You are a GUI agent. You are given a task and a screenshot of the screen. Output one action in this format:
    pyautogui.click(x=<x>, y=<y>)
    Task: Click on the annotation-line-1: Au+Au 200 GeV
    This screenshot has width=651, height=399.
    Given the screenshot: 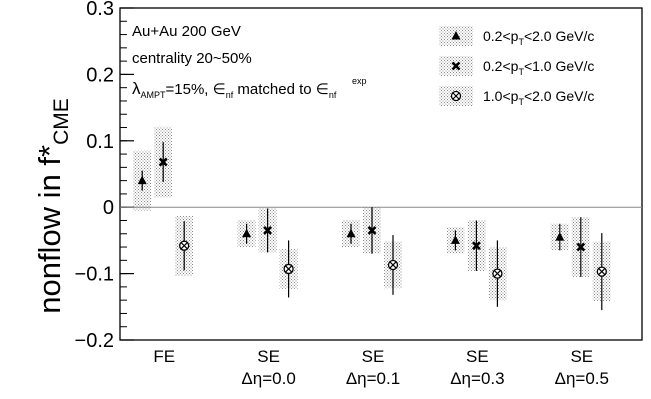 What is the action you would take?
    pyautogui.click(x=186, y=31)
    